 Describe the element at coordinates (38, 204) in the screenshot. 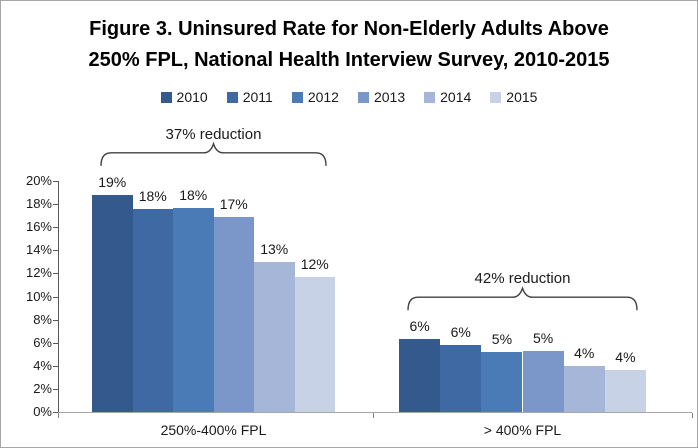

I see `y-tick-label: 18%` at that location.